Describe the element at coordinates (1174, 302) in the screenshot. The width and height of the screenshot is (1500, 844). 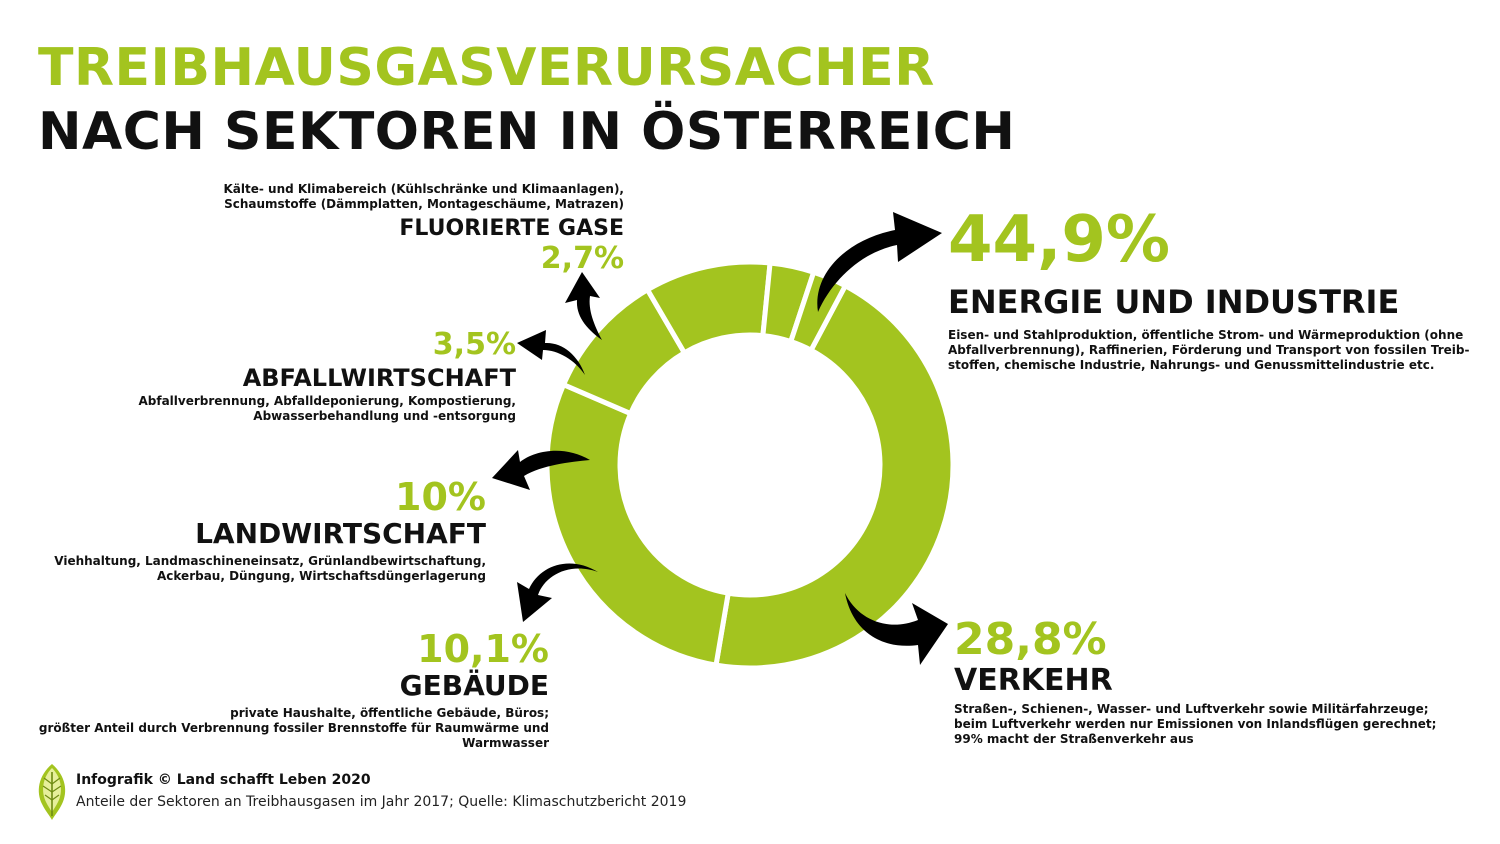
I see `energie-name: ENERGIE UND INDUSTRIE` at that location.